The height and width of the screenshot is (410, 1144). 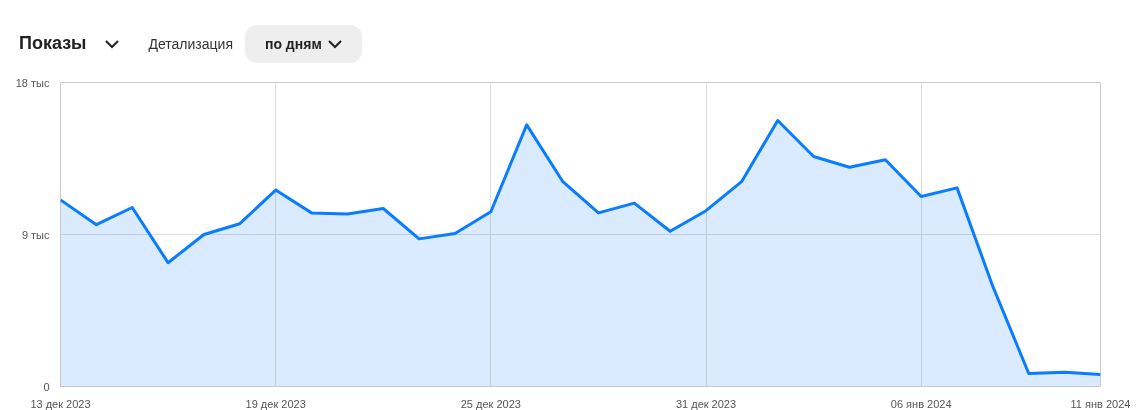 What do you see at coordinates (32, 82) in the screenshot?
I see `y-tick-label: 18 тыс` at bounding box center [32, 82].